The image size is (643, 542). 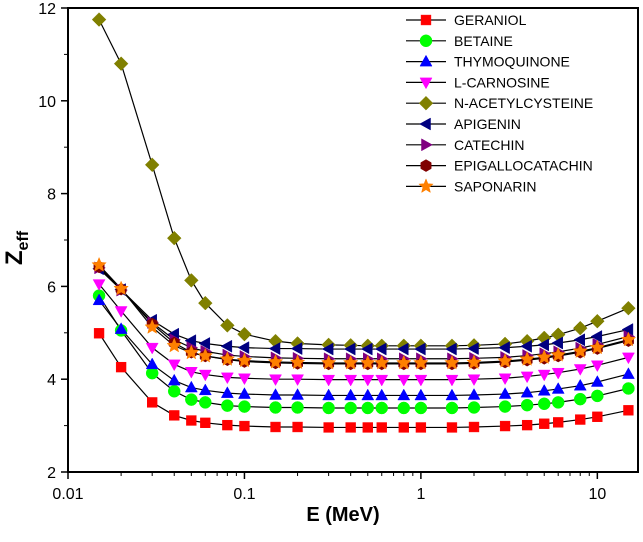 I want to click on legend-item-thymoquinone: THYMOQUINONE, so click(x=488, y=62).